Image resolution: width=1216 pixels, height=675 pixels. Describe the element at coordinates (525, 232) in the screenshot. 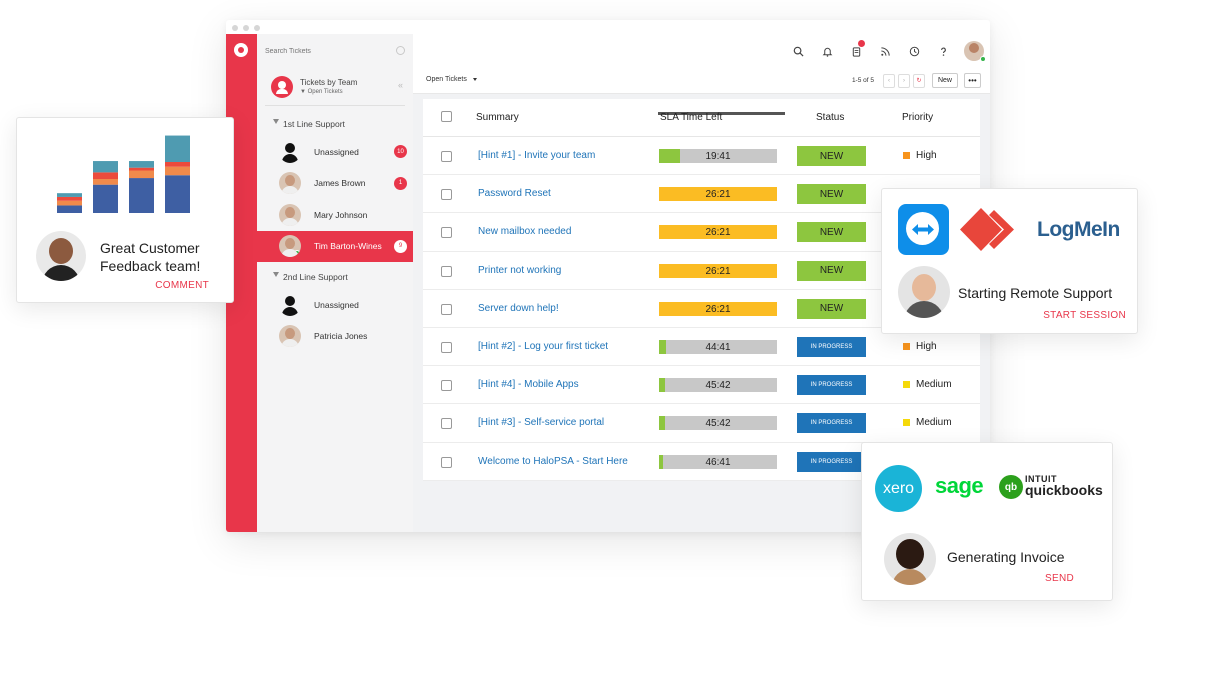

I see `ticket-summary-link: New mailbox needed` at that location.